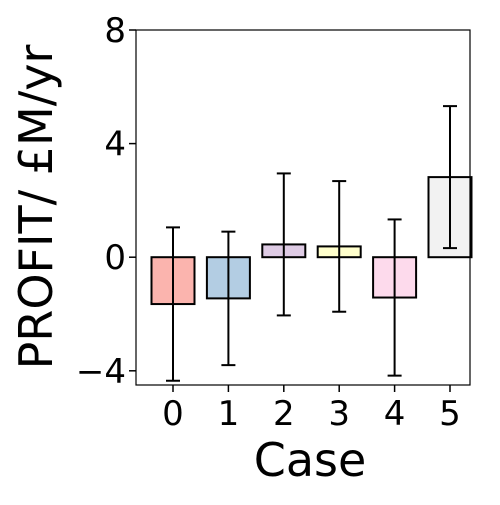 The image size is (500, 505). Describe the element at coordinates (284, 414) in the screenshot. I see `x-tick-label-2: 2` at that location.